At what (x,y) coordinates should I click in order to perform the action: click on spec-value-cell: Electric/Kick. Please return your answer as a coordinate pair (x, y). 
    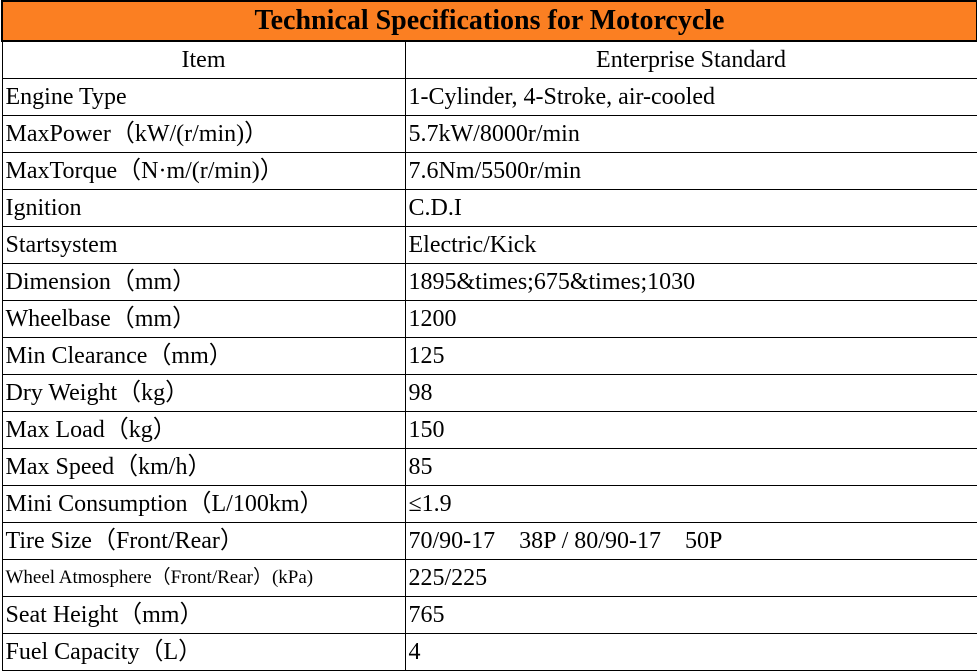
    Looking at the image, I should click on (690, 245).